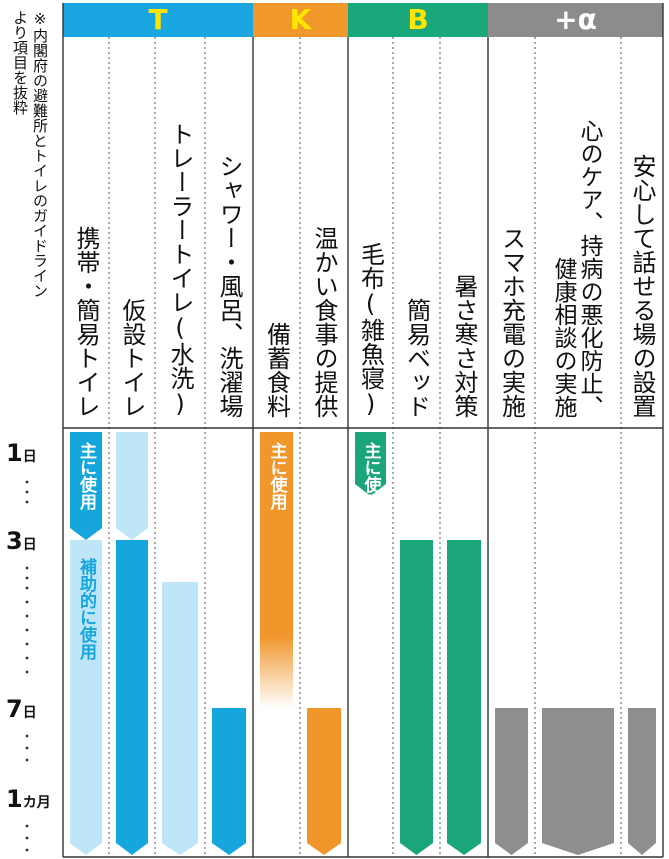 Image resolution: width=669 pixels, height=859 pixels. Describe the element at coordinates (86, 322) in the screenshot. I see `item-label: 携帯・簡易トイレ` at that location.